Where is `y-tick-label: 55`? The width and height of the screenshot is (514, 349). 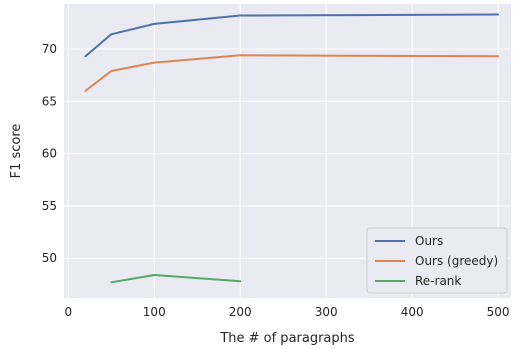 y-tick-label: 55 is located at coordinates (49, 206).